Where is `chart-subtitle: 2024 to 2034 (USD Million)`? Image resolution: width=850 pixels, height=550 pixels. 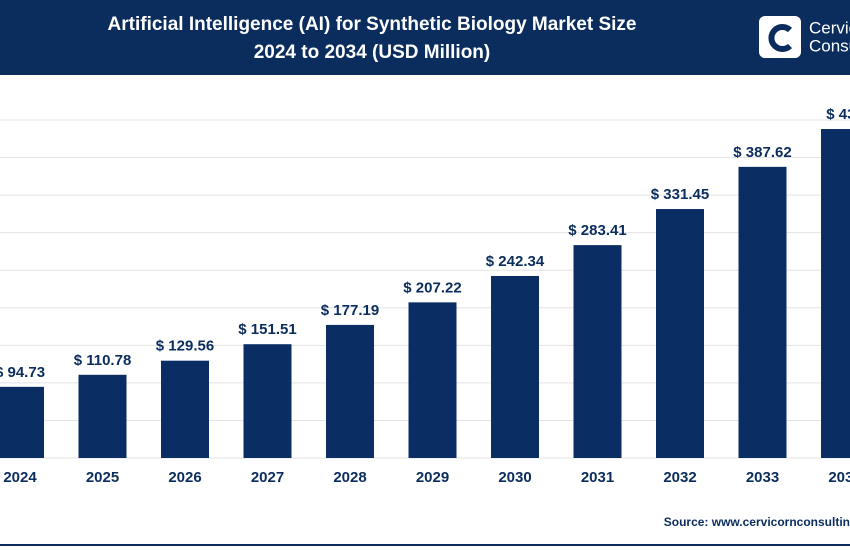 chart-subtitle: 2024 to 2034 (USD Million) is located at coordinates (372, 52).